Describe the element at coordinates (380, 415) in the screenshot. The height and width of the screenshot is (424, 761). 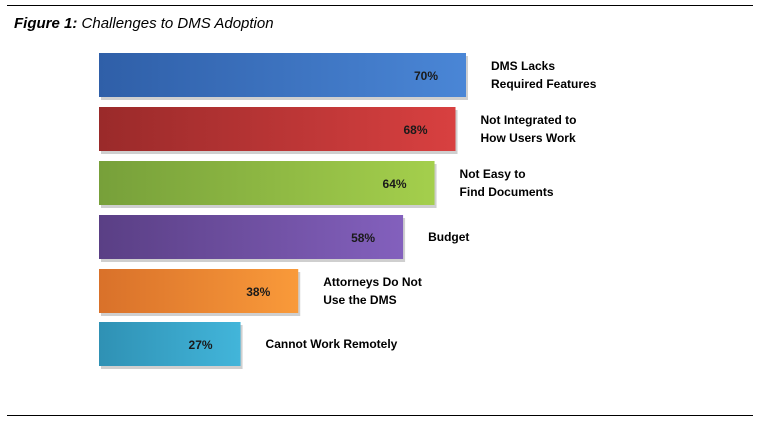
I see `bottom-rule` at that location.